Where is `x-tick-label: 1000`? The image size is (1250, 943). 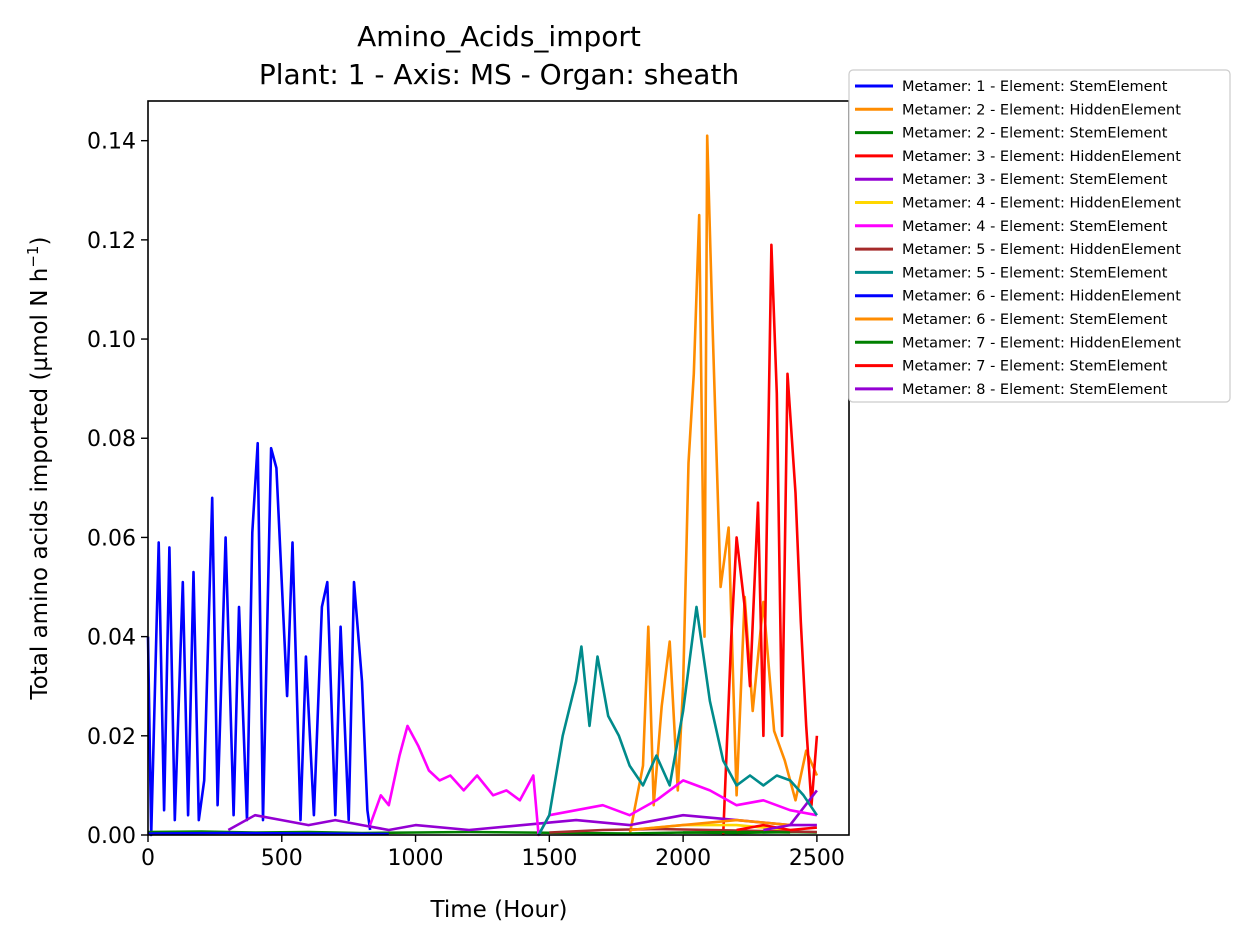
x-tick-label: 1000 is located at coordinates (416, 858).